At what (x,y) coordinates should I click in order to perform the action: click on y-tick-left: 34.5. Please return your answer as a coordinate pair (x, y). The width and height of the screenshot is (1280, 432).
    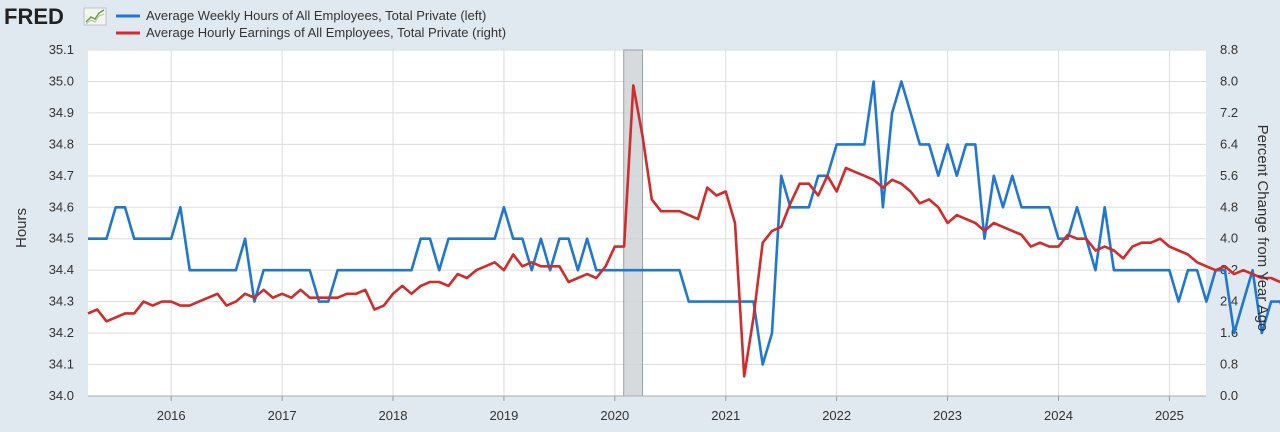
    Looking at the image, I should click on (61, 238).